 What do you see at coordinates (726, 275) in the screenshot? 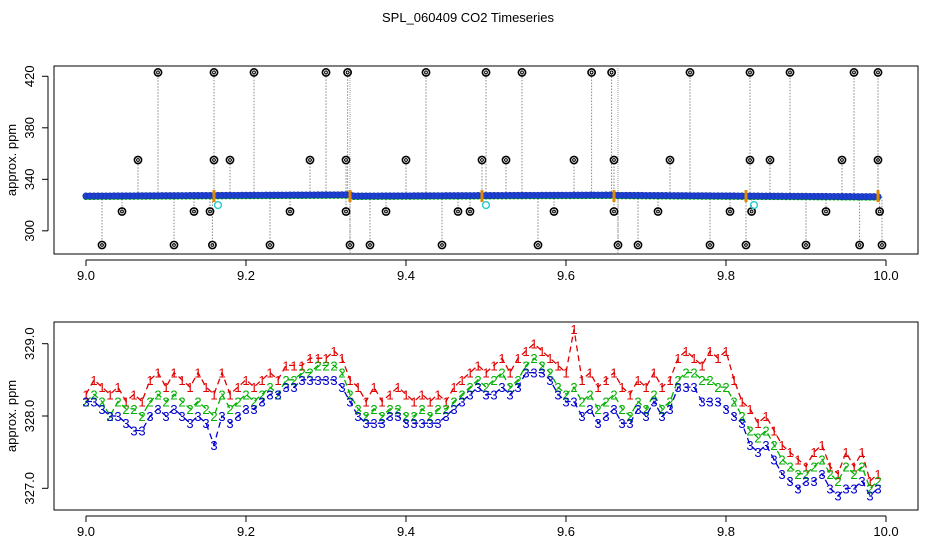
I see `top-x-tick-label: 9.8` at bounding box center [726, 275].